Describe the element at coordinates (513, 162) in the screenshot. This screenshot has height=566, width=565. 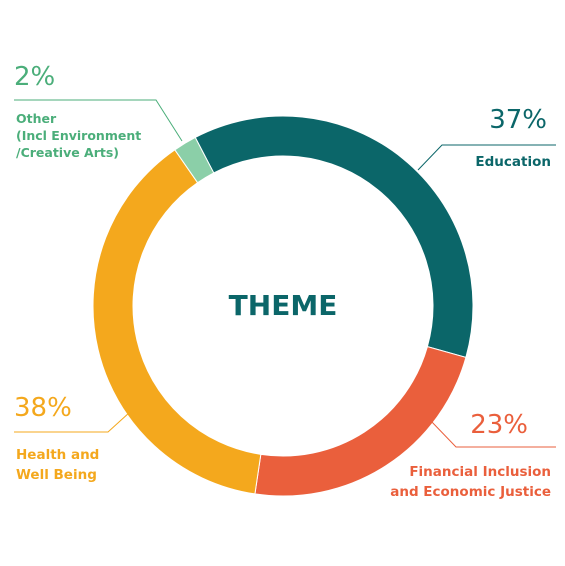
I see `category-label: Education` at that location.